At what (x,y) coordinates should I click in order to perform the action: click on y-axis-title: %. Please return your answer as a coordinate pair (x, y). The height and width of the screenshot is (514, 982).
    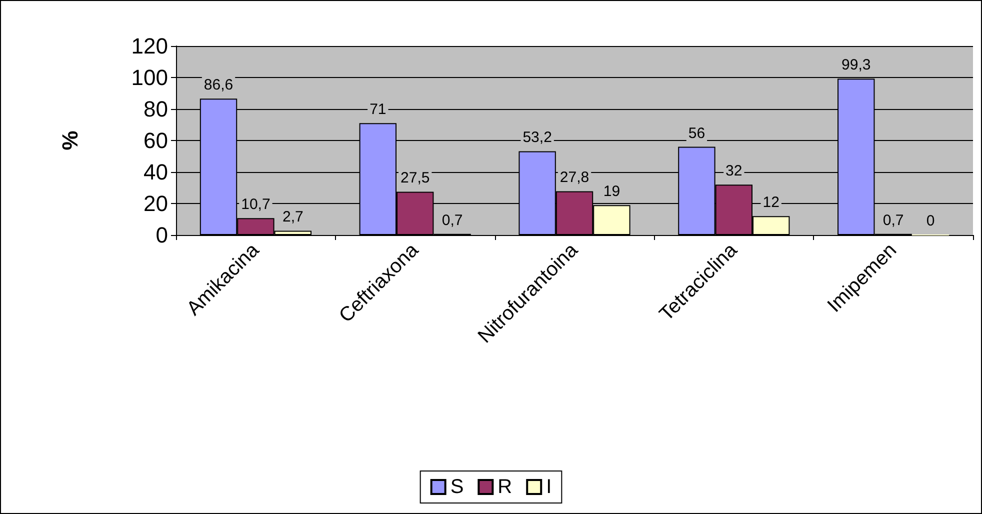
    Looking at the image, I should click on (70, 140).